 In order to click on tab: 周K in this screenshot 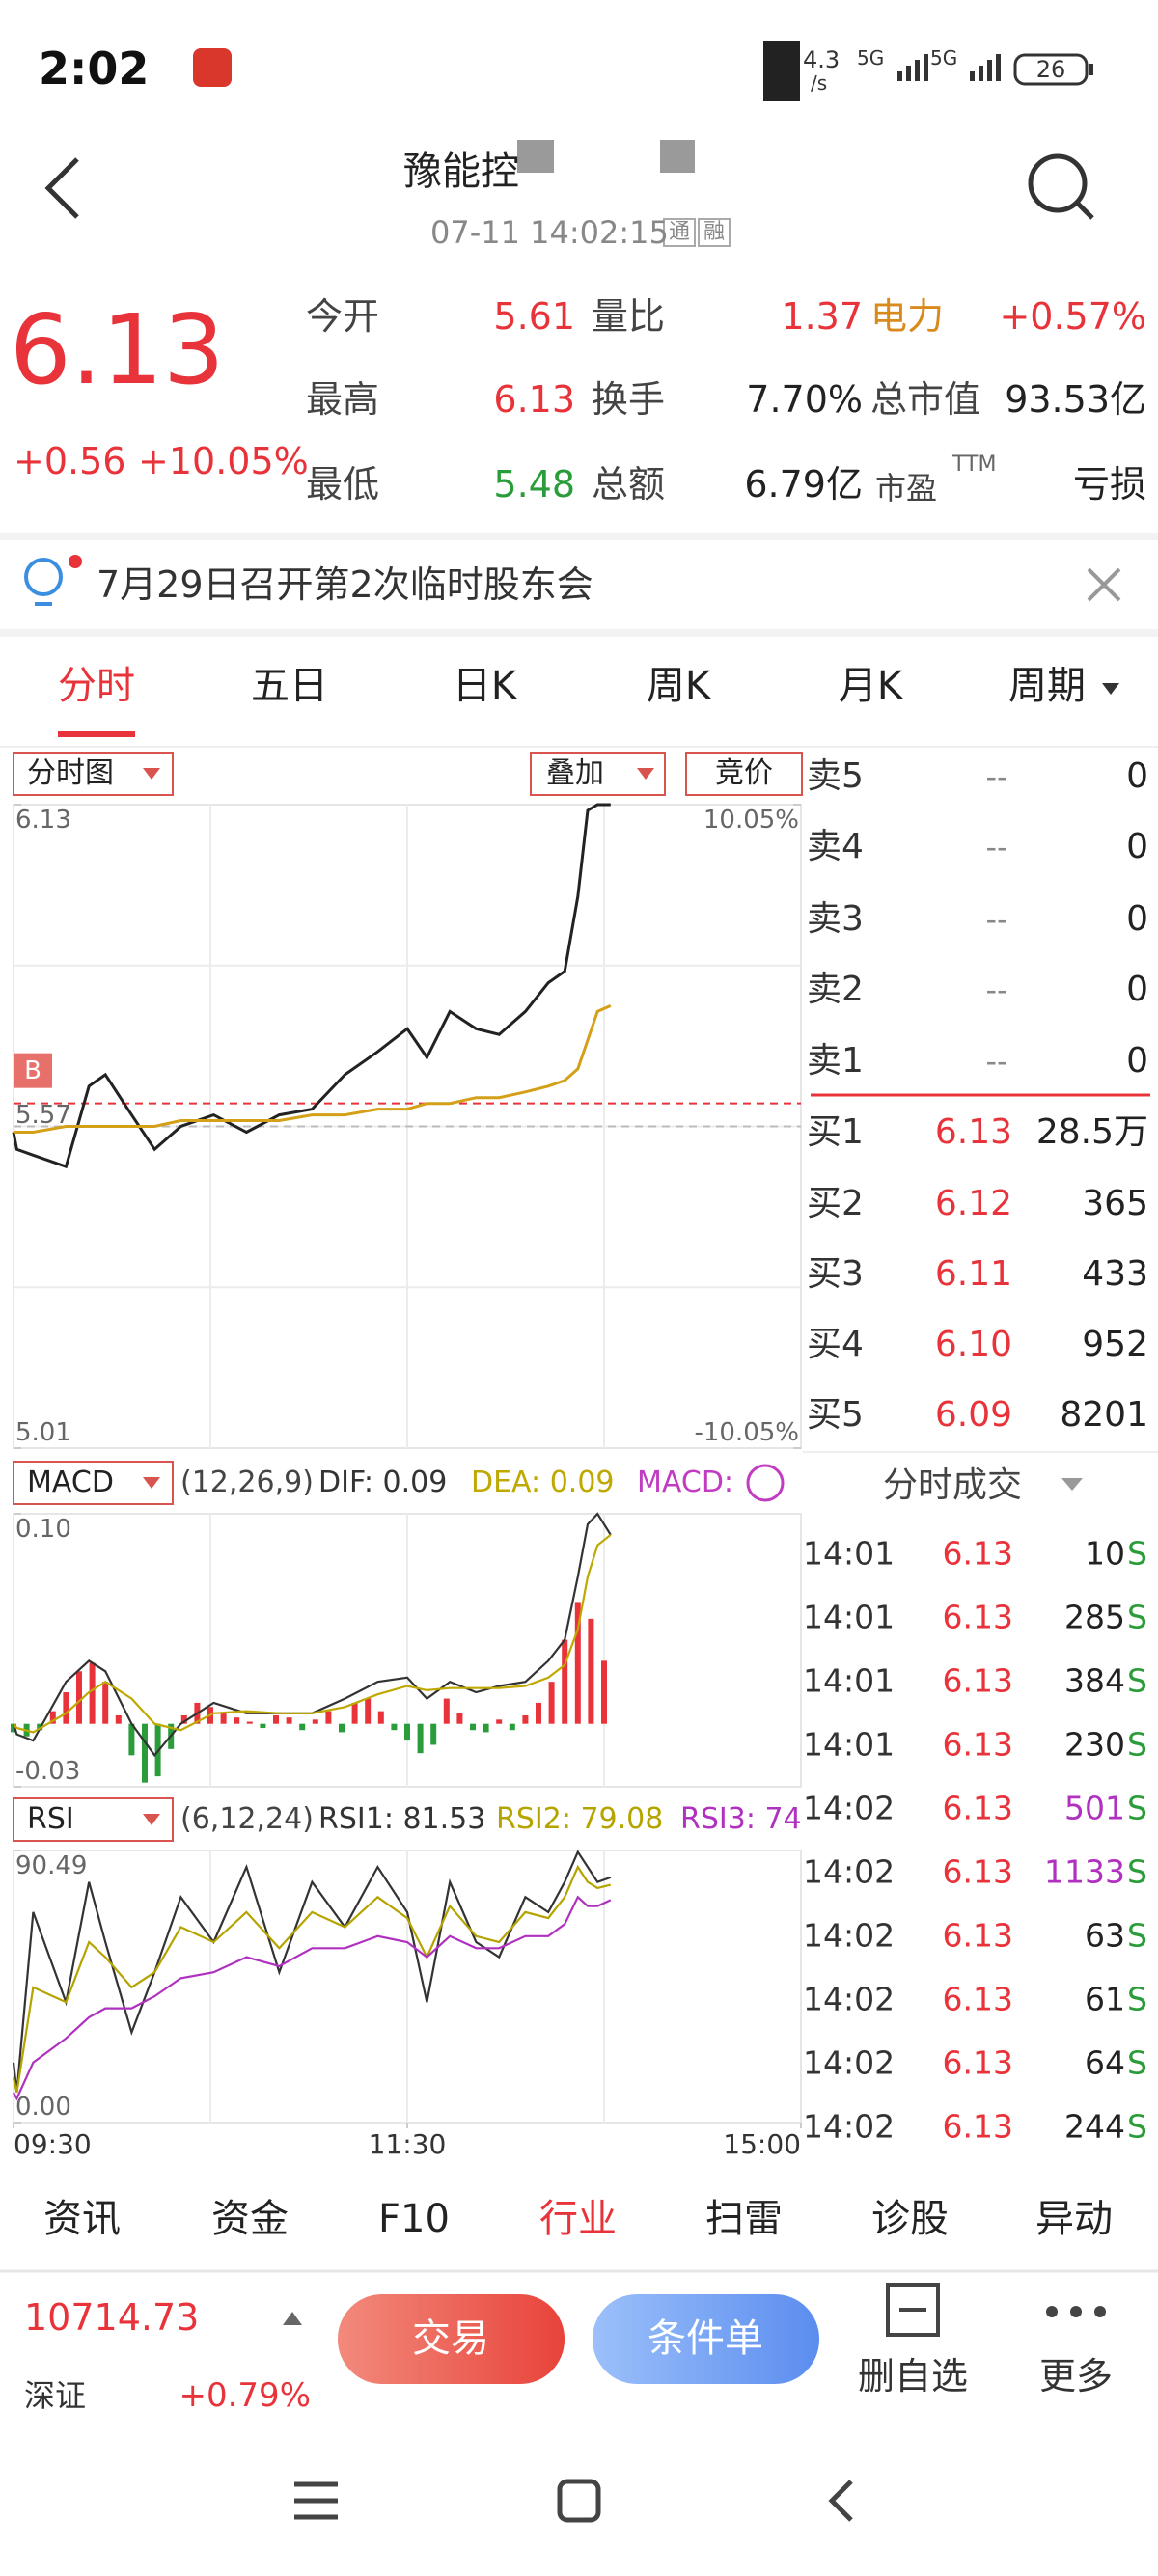, I will do `click(678, 686)`.